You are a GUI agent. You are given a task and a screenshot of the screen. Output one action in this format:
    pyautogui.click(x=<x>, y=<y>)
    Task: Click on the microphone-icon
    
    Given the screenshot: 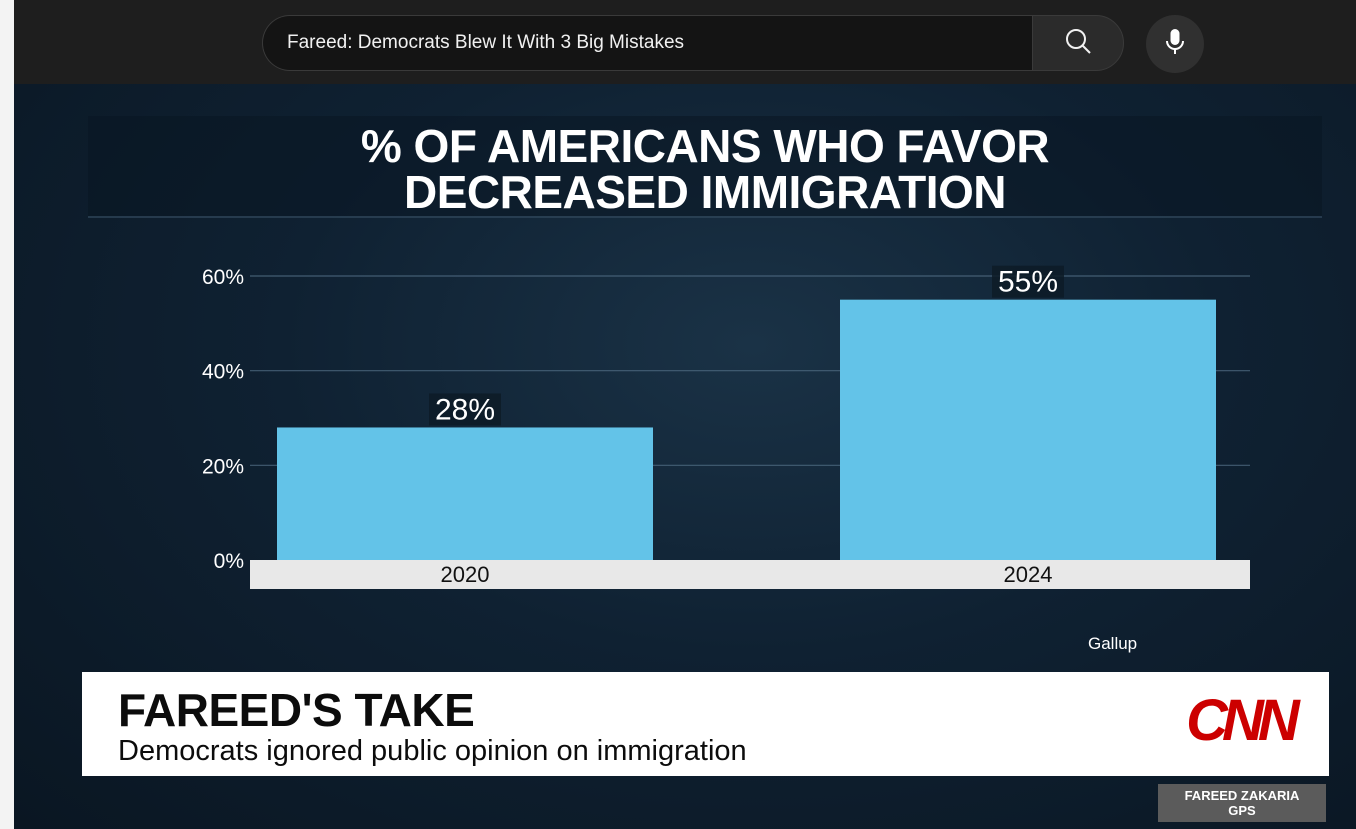 What is the action you would take?
    pyautogui.click(x=1175, y=44)
    